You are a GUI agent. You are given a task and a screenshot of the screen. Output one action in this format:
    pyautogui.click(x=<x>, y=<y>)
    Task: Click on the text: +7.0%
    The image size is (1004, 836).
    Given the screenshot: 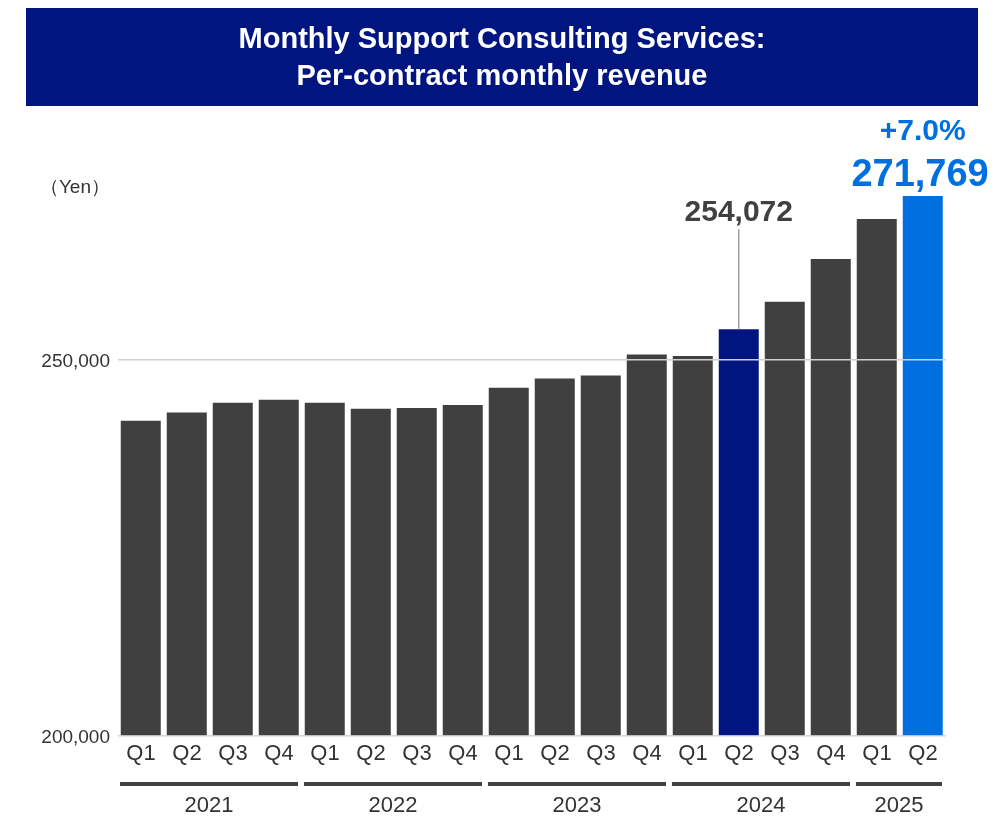 What is the action you would take?
    pyautogui.click(x=922, y=129)
    